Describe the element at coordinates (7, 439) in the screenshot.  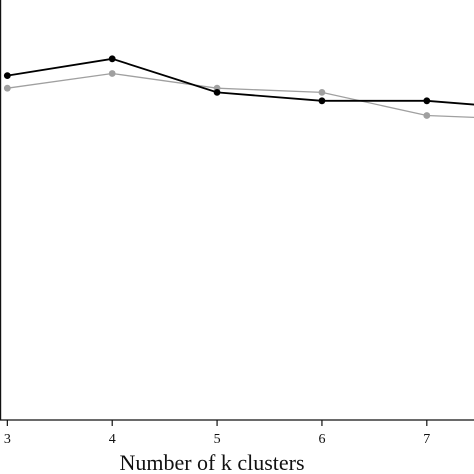
I see `x-tick-label: 3` at that location.